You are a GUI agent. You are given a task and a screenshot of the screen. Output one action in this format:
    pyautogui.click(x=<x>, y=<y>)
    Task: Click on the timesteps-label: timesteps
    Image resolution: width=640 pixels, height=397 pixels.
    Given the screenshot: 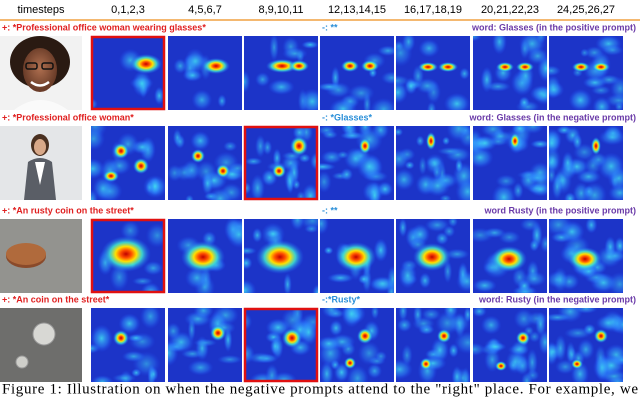 What is the action you would take?
    pyautogui.click(x=41, y=10)
    